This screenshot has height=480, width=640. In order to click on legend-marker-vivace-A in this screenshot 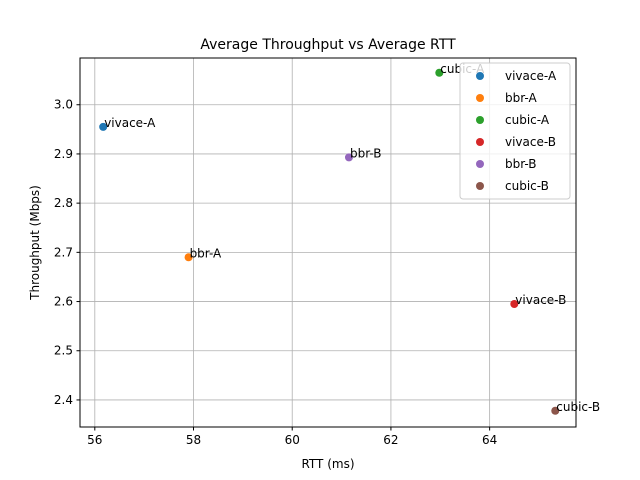, I will do `click(480, 76)`.